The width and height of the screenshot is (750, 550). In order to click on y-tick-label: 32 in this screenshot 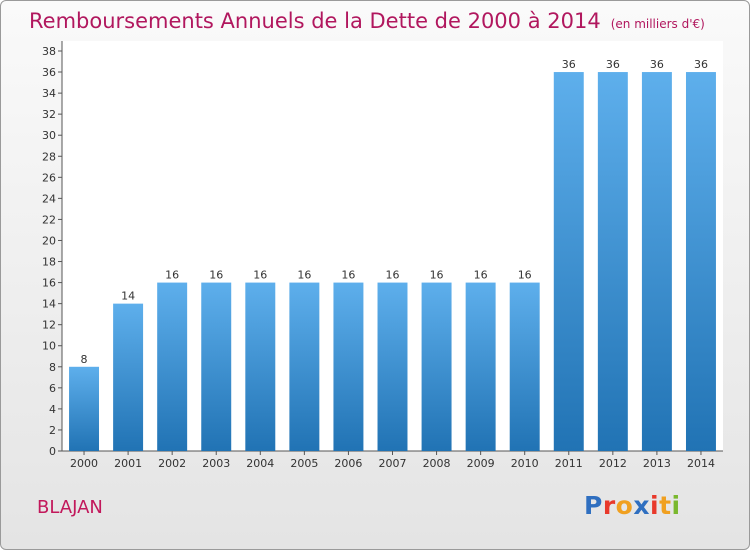, I will do `click(49, 114)`.